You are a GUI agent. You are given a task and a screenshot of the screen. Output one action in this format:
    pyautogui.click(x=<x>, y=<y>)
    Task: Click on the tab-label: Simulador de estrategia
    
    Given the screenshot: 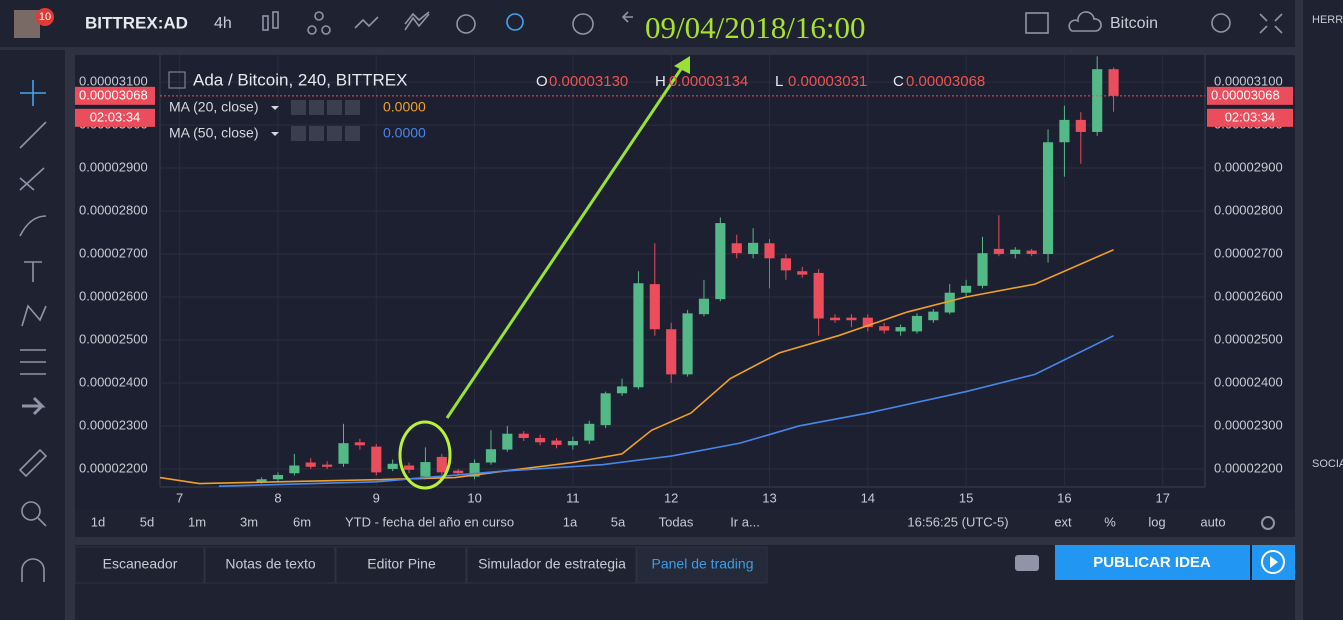 What is the action you would take?
    pyautogui.click(x=552, y=564)
    